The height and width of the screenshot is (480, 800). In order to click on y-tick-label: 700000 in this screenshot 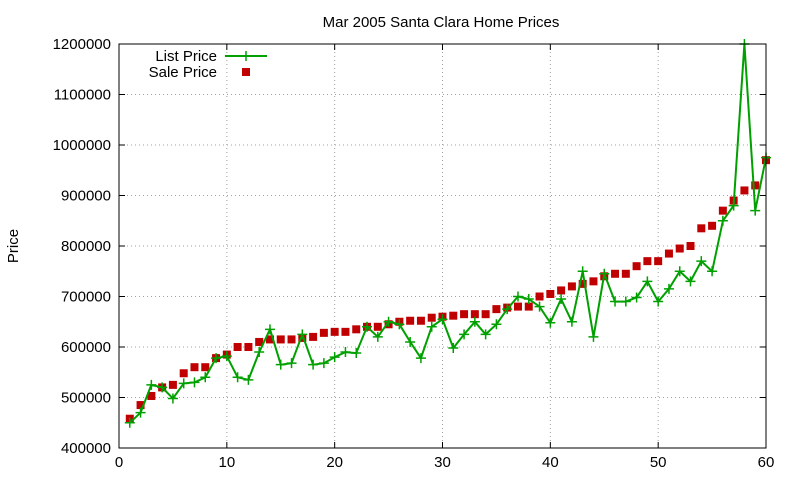, I will do `click(86, 297)`.